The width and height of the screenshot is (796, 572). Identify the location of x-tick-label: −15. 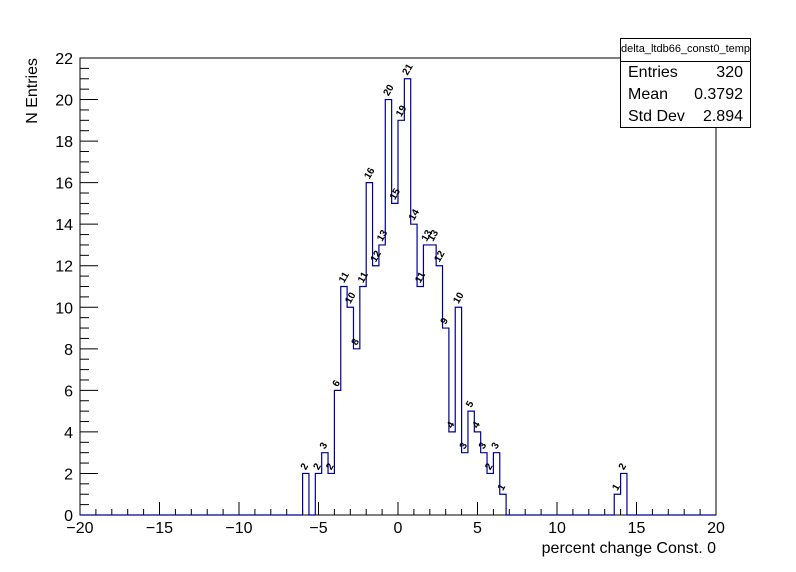
(159, 528).